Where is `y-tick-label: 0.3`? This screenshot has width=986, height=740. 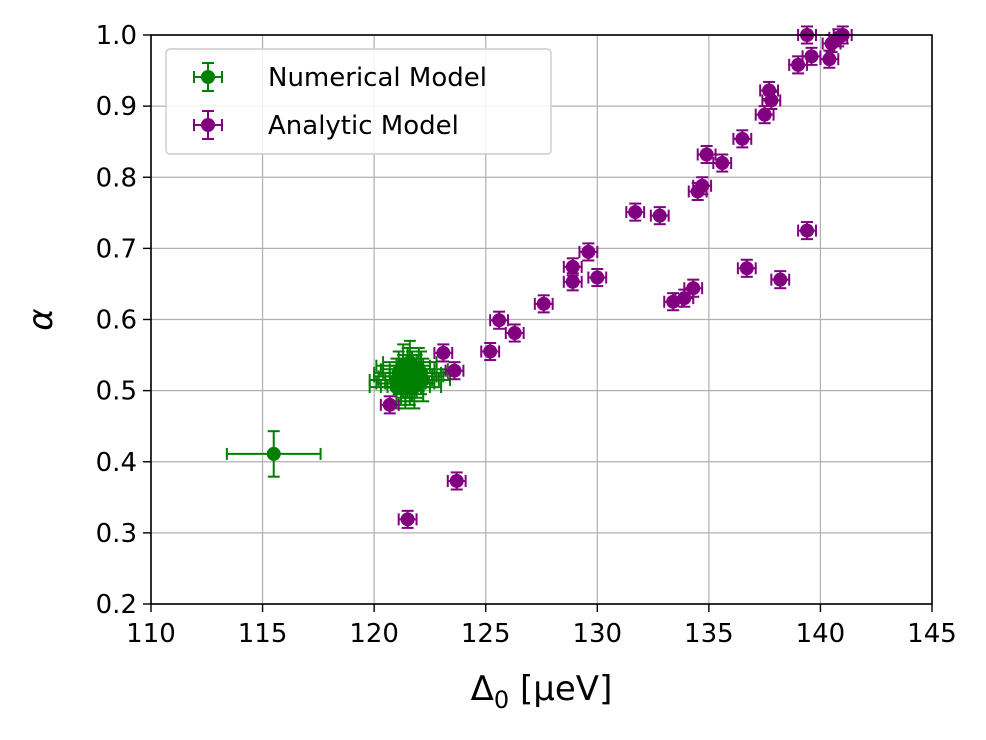
y-tick-label: 0.3 is located at coordinates (116, 534).